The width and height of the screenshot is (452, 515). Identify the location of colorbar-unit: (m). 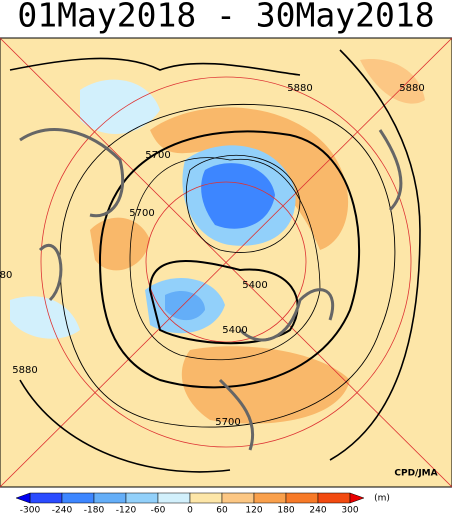
(382, 499).